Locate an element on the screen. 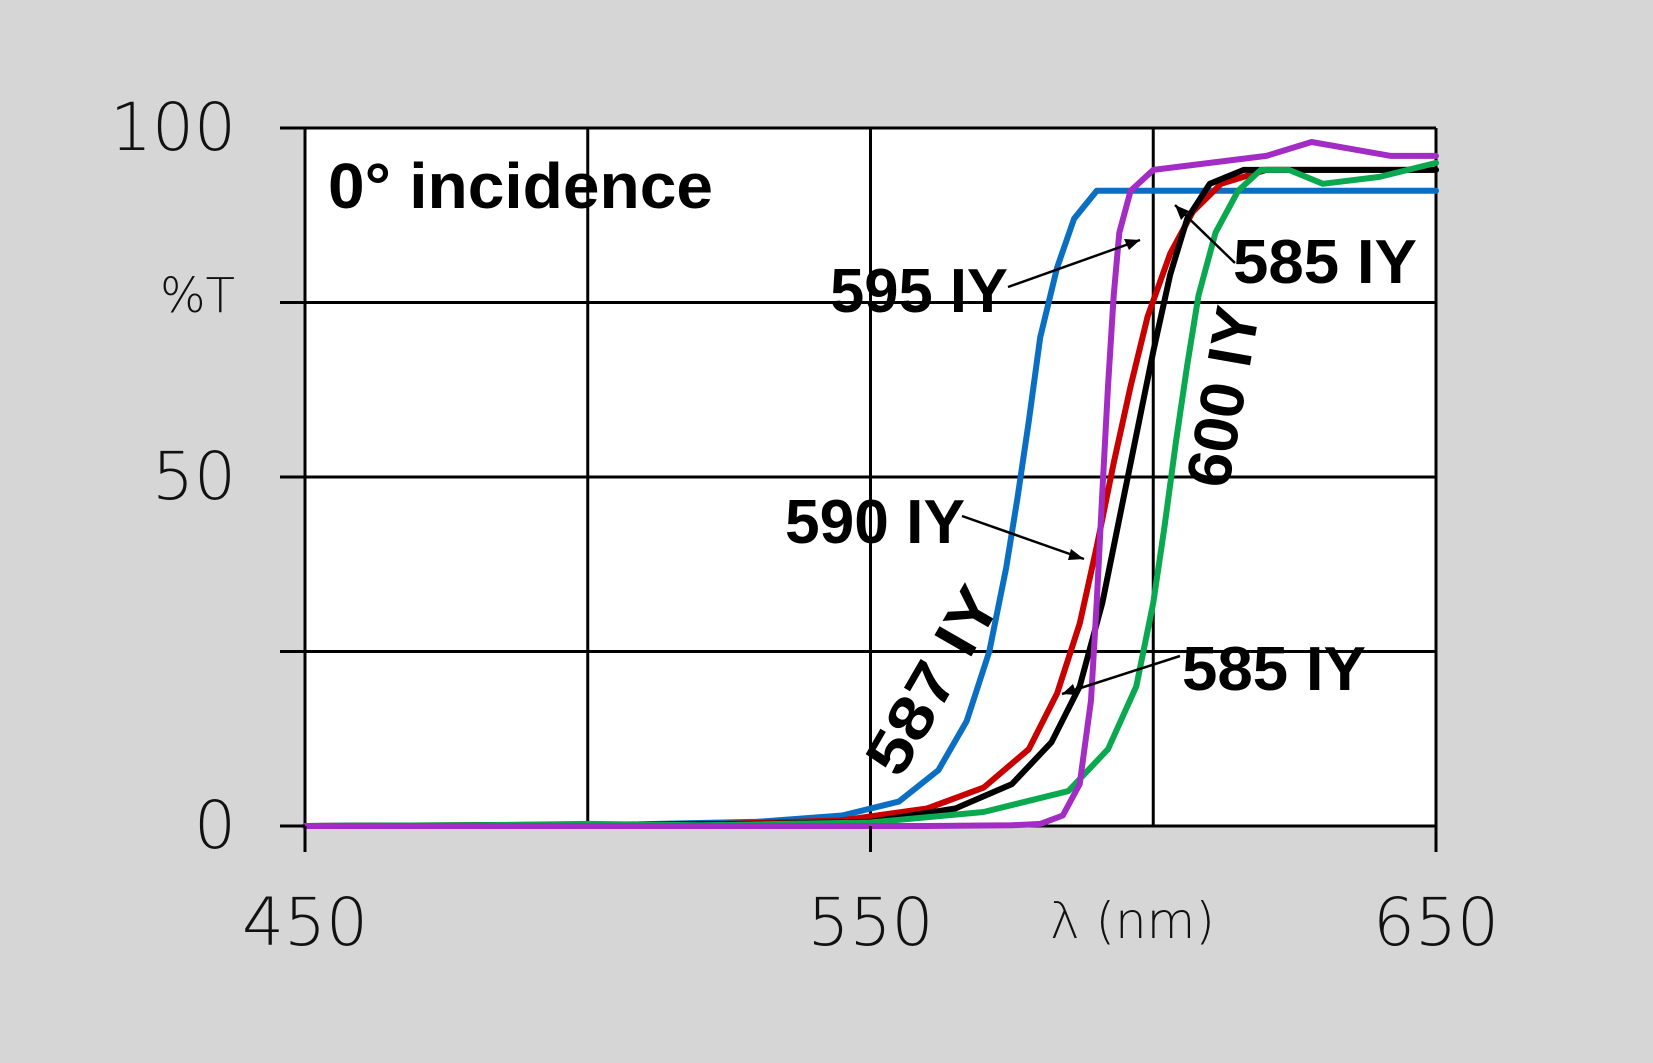 The width and height of the screenshot is (1653, 1063). y-axis-label: %T is located at coordinates (197, 296).